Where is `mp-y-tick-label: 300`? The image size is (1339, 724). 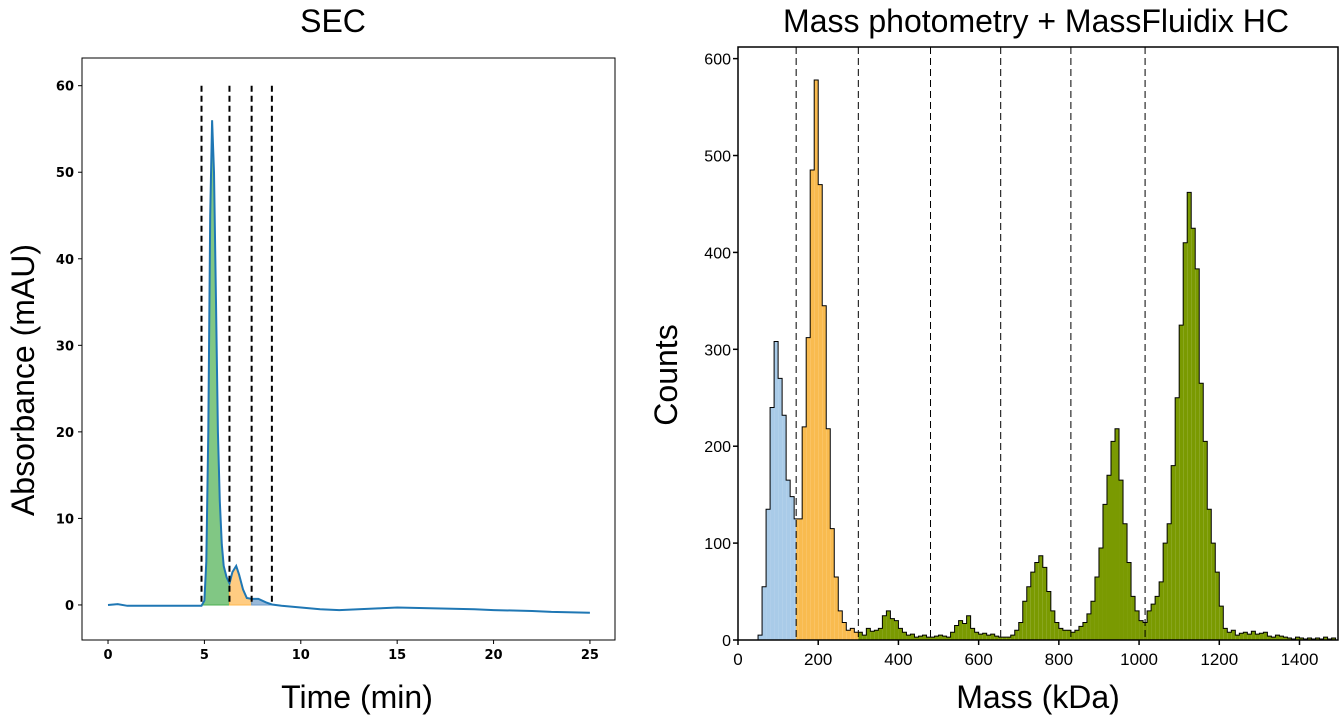
mp-y-tick-label: 300 is located at coordinates (717, 350).